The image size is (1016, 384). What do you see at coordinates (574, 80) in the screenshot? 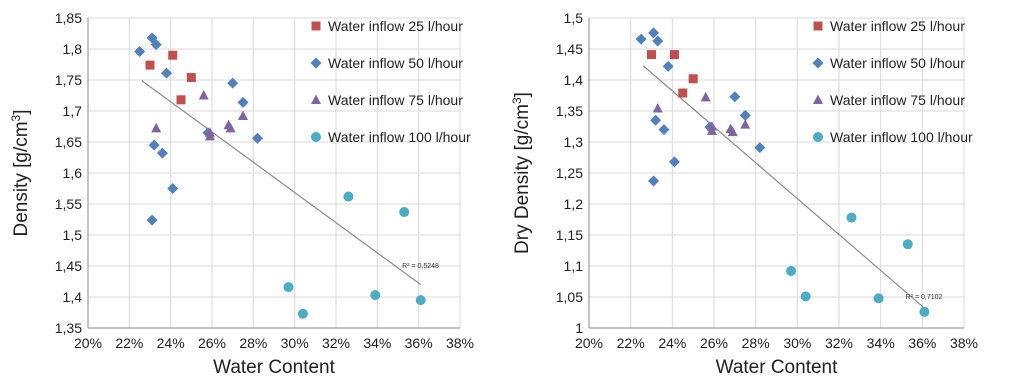
I see `y-tick-label: 1,4` at bounding box center [574, 80].